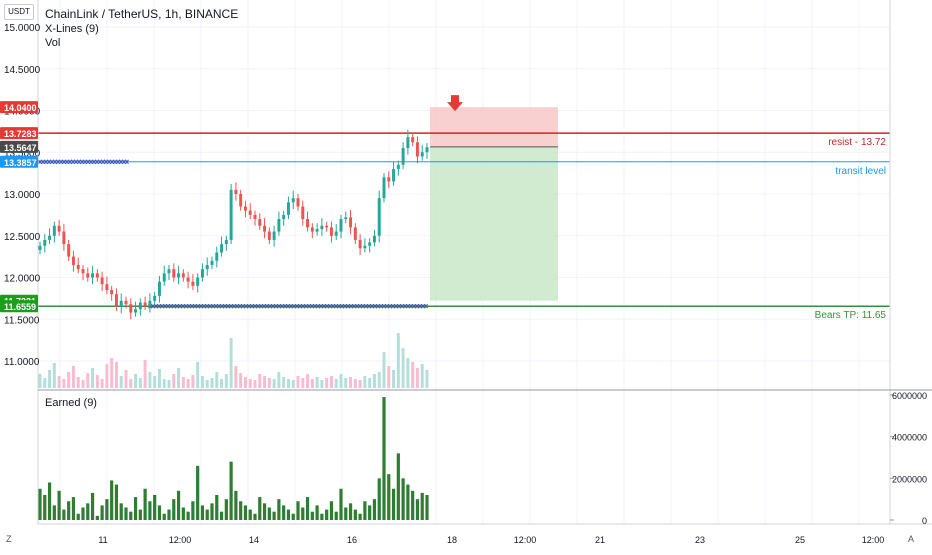 This screenshot has height=555, width=932. I want to click on position-zones, so click(494, 198).